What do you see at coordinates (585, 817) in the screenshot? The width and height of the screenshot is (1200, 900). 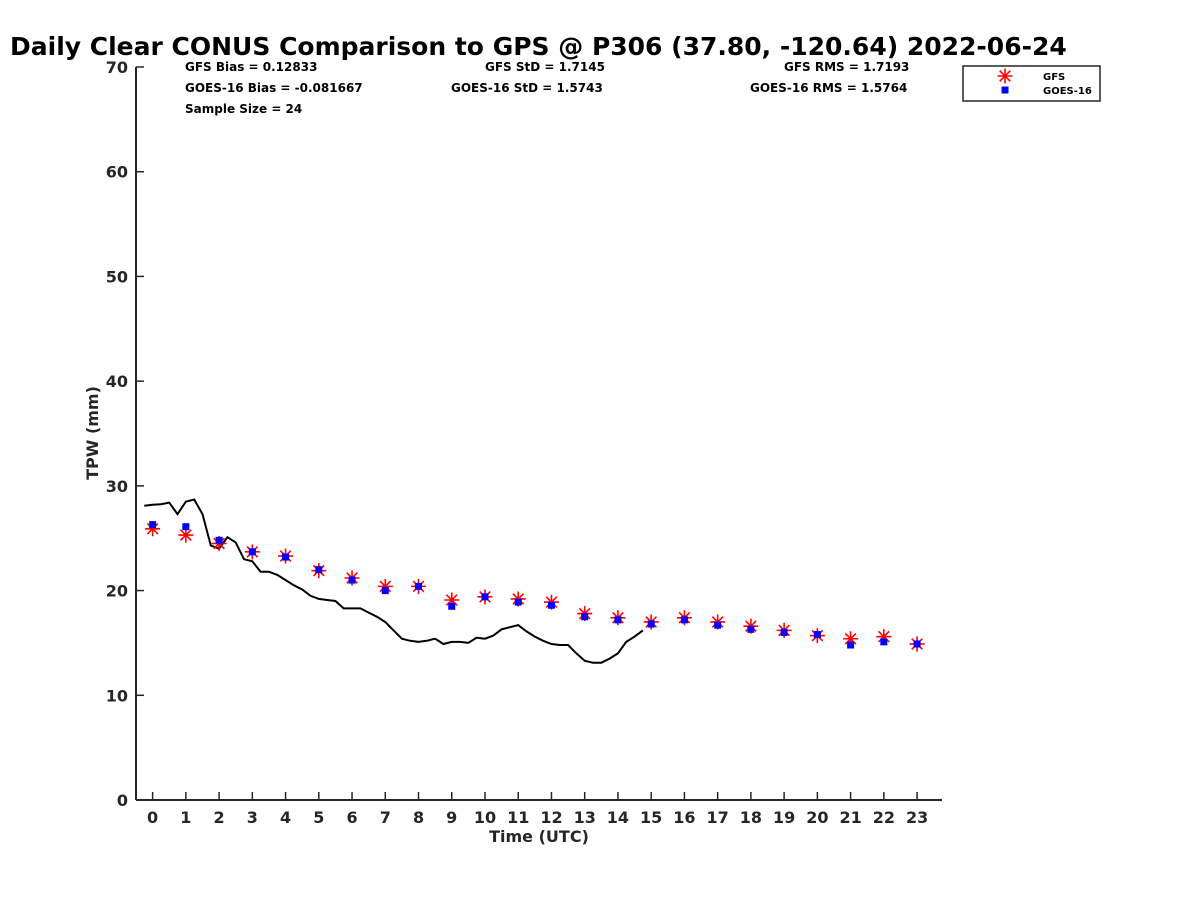 I see `x-tick-label: 13` at bounding box center [585, 817].